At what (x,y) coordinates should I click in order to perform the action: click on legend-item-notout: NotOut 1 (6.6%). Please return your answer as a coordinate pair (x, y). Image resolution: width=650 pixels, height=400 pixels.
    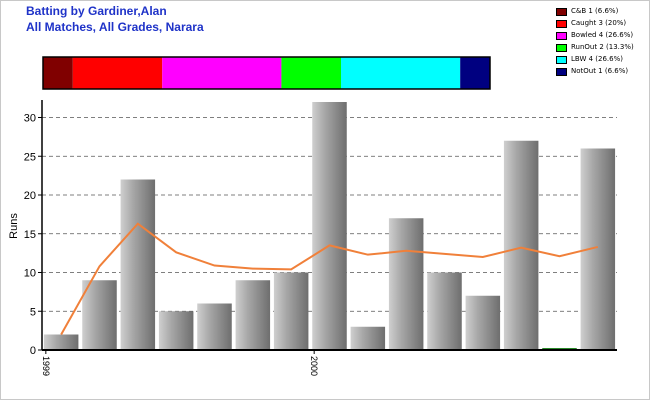
    Looking at the image, I should click on (601, 71).